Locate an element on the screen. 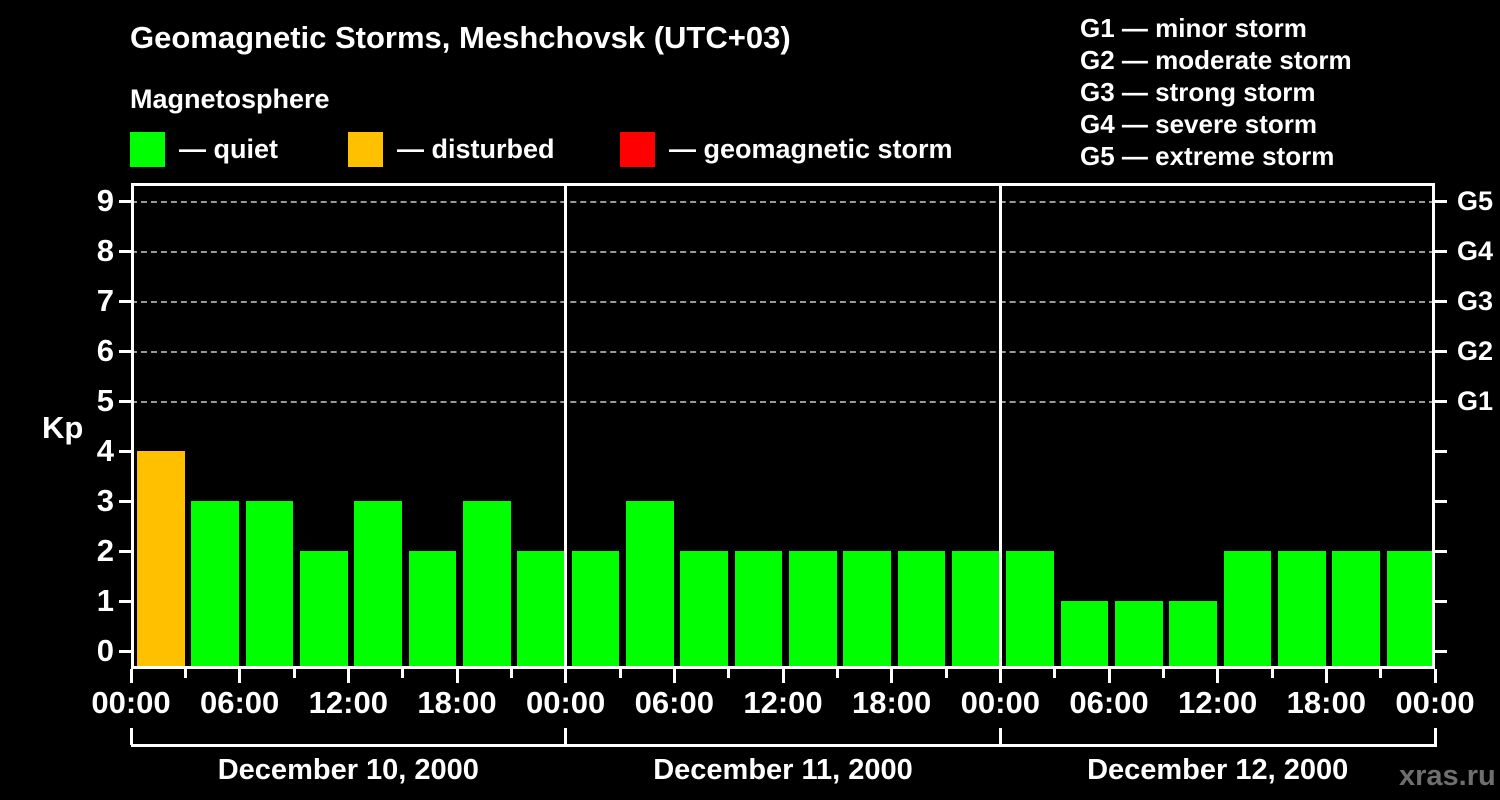  disturbed-color-swatch is located at coordinates (365, 149).